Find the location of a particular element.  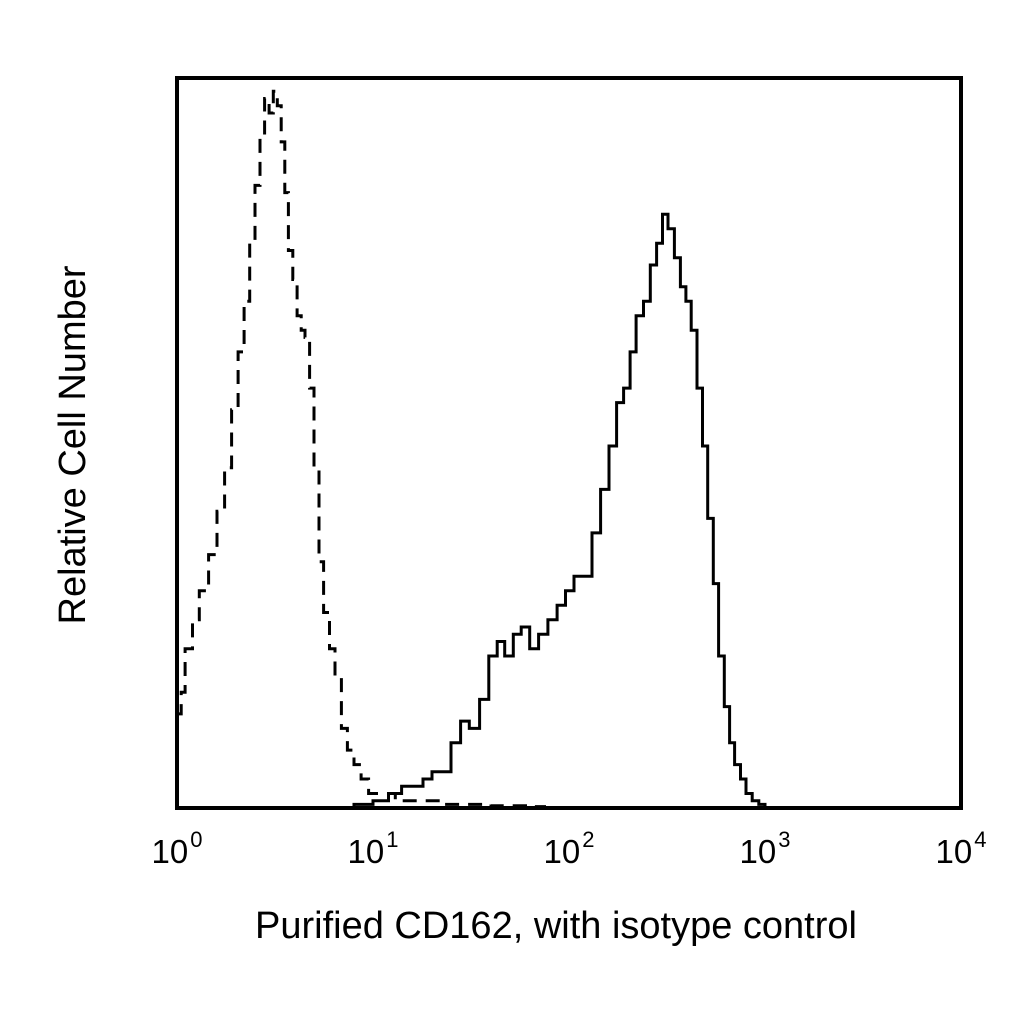

x-tick-label-0: 10⁰ is located at coordinates (177, 848).